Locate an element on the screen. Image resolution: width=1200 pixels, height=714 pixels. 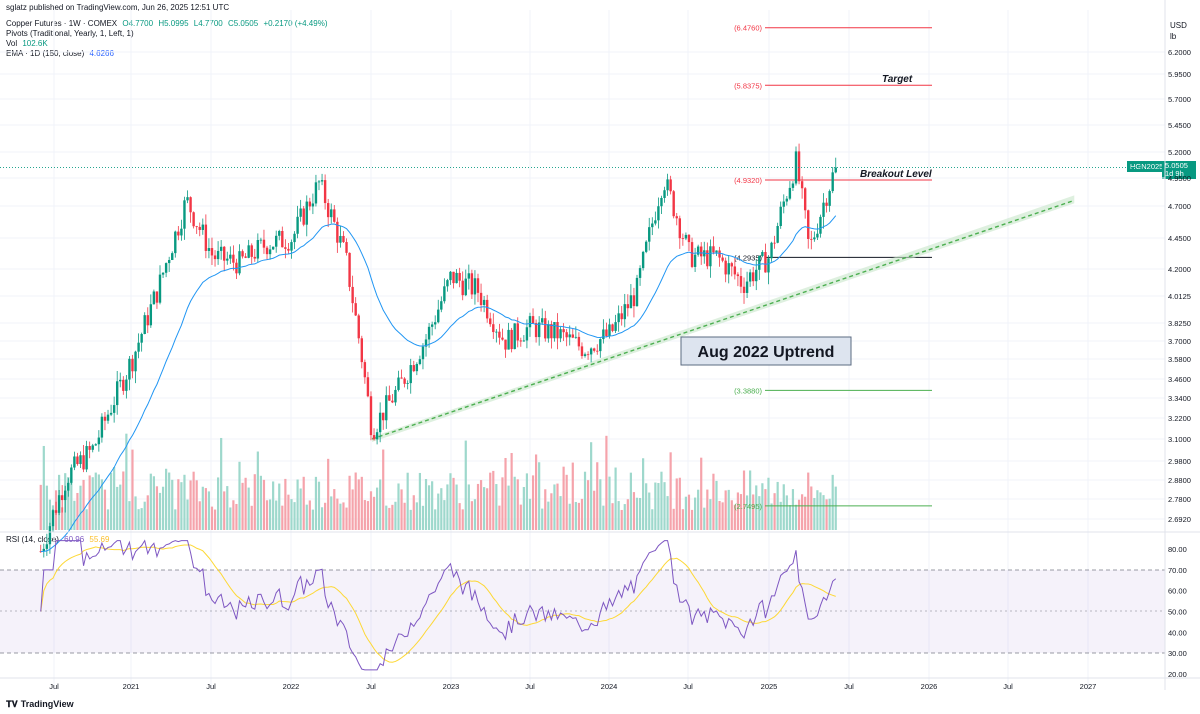
ema-legend: EMA · 1D (150, close) 4.6266 is located at coordinates (61, 54).